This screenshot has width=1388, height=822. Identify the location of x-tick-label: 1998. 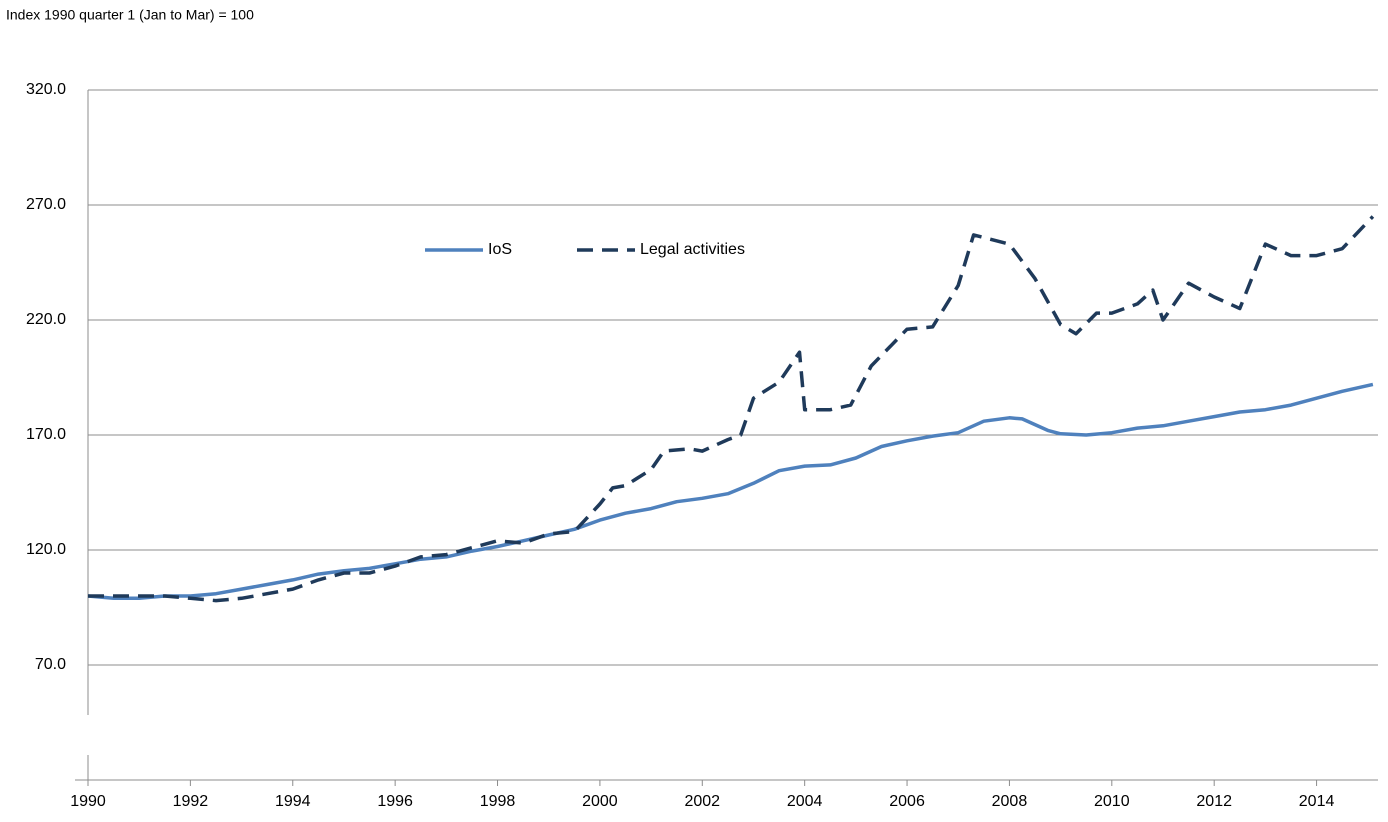
(498, 801).